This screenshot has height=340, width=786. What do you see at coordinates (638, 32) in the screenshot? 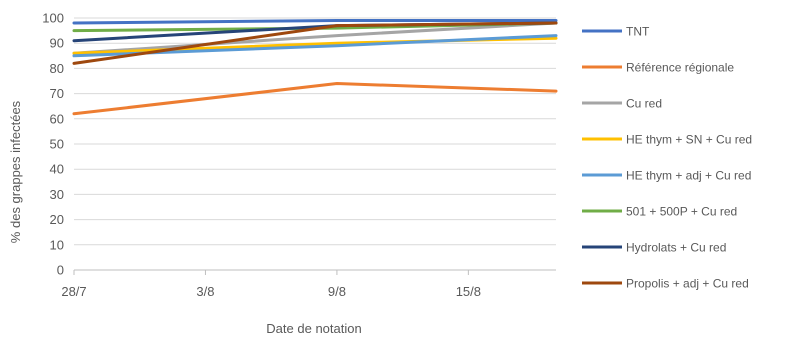
I see `legend-label: TNT` at bounding box center [638, 32].